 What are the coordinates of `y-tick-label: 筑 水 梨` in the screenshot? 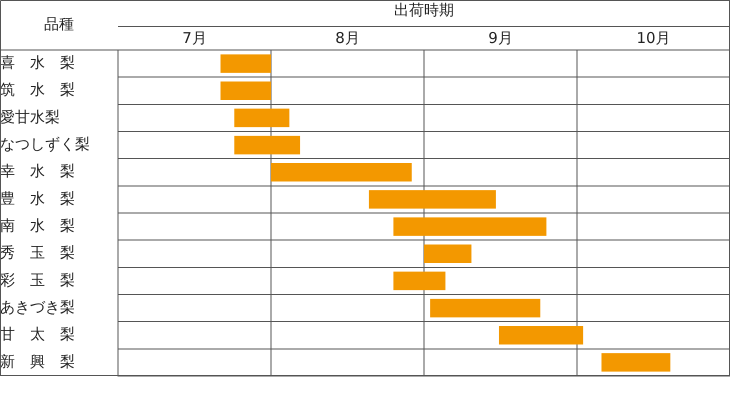 It's located at (37, 89).